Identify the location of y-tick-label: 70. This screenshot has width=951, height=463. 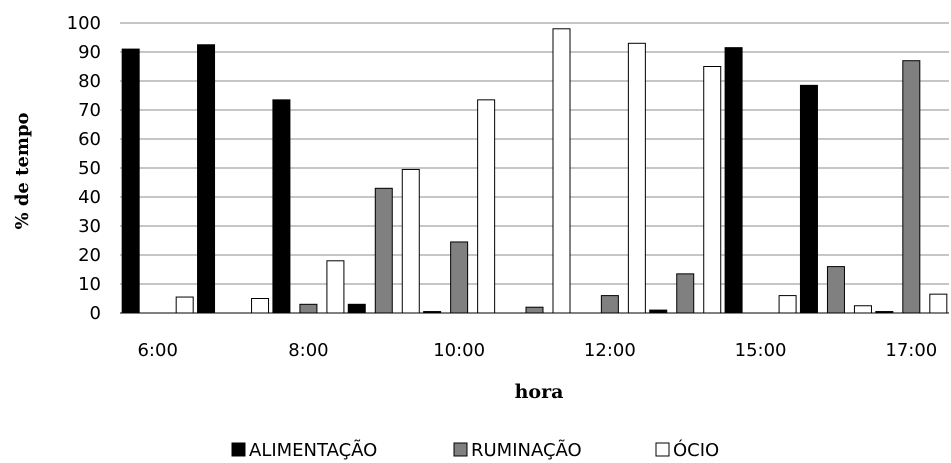
(89, 110).